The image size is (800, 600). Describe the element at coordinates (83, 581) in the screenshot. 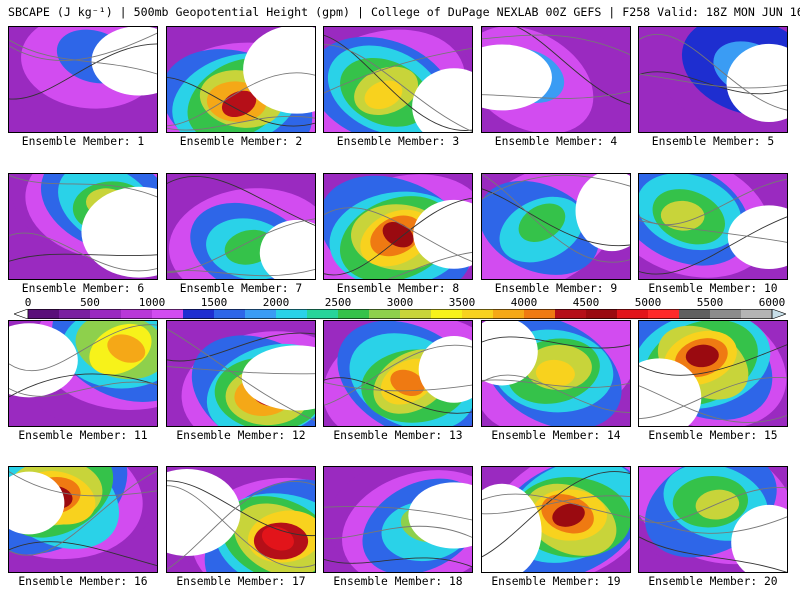

I see `member-label: Ensemble Member: 16` at that location.